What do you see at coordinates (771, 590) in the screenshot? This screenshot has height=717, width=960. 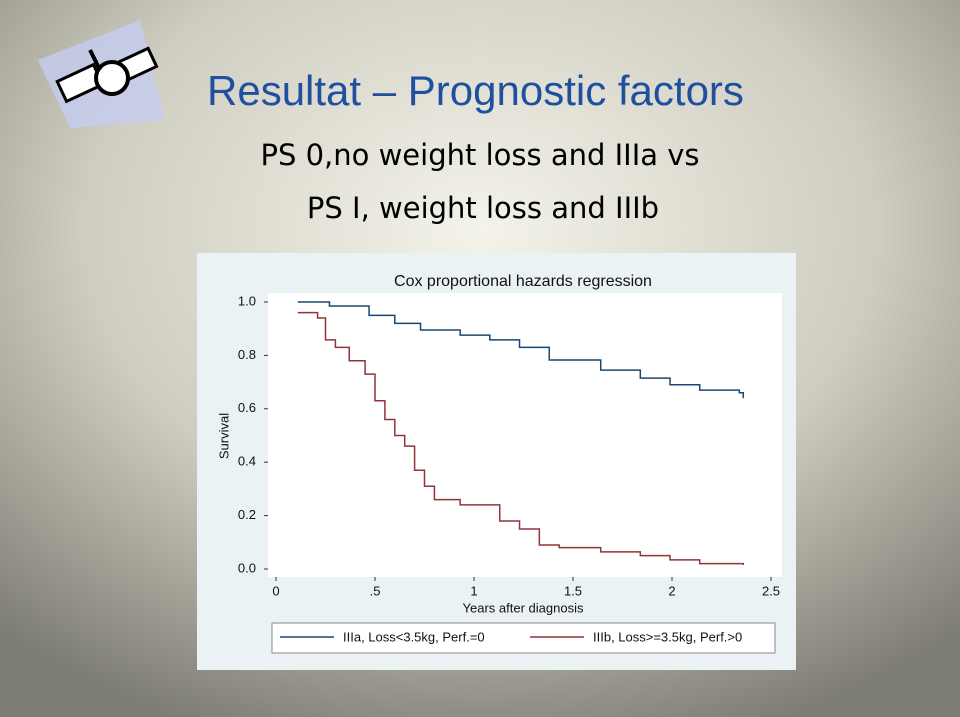 I see `x-tick-label: 2.5` at bounding box center [771, 590].